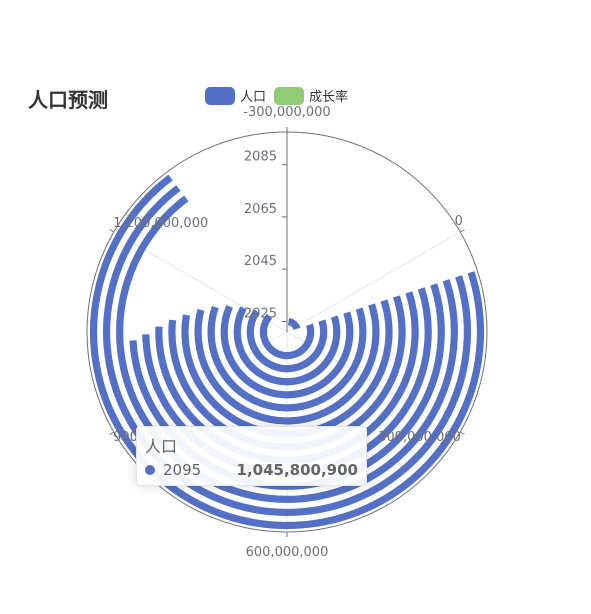 This screenshot has height=614, width=591. What do you see at coordinates (287, 552) in the screenshot?
I see `angle-axis-tick-label: 600,000,000` at bounding box center [287, 552].